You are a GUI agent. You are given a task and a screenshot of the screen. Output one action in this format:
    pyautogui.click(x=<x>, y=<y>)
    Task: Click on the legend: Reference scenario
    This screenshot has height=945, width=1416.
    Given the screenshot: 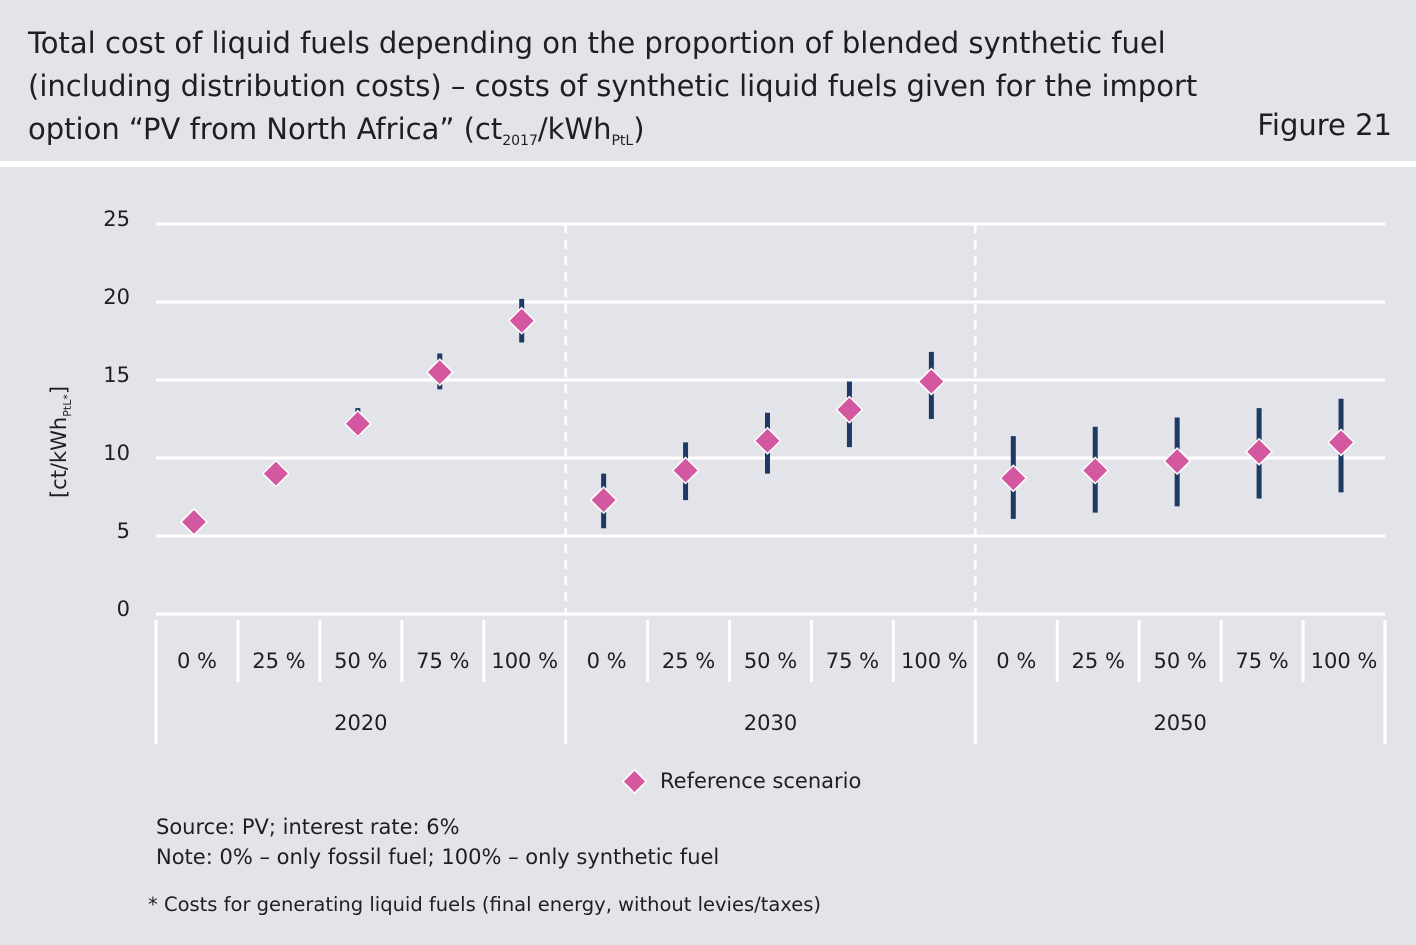 What is the action you would take?
    pyautogui.click(x=742, y=781)
    